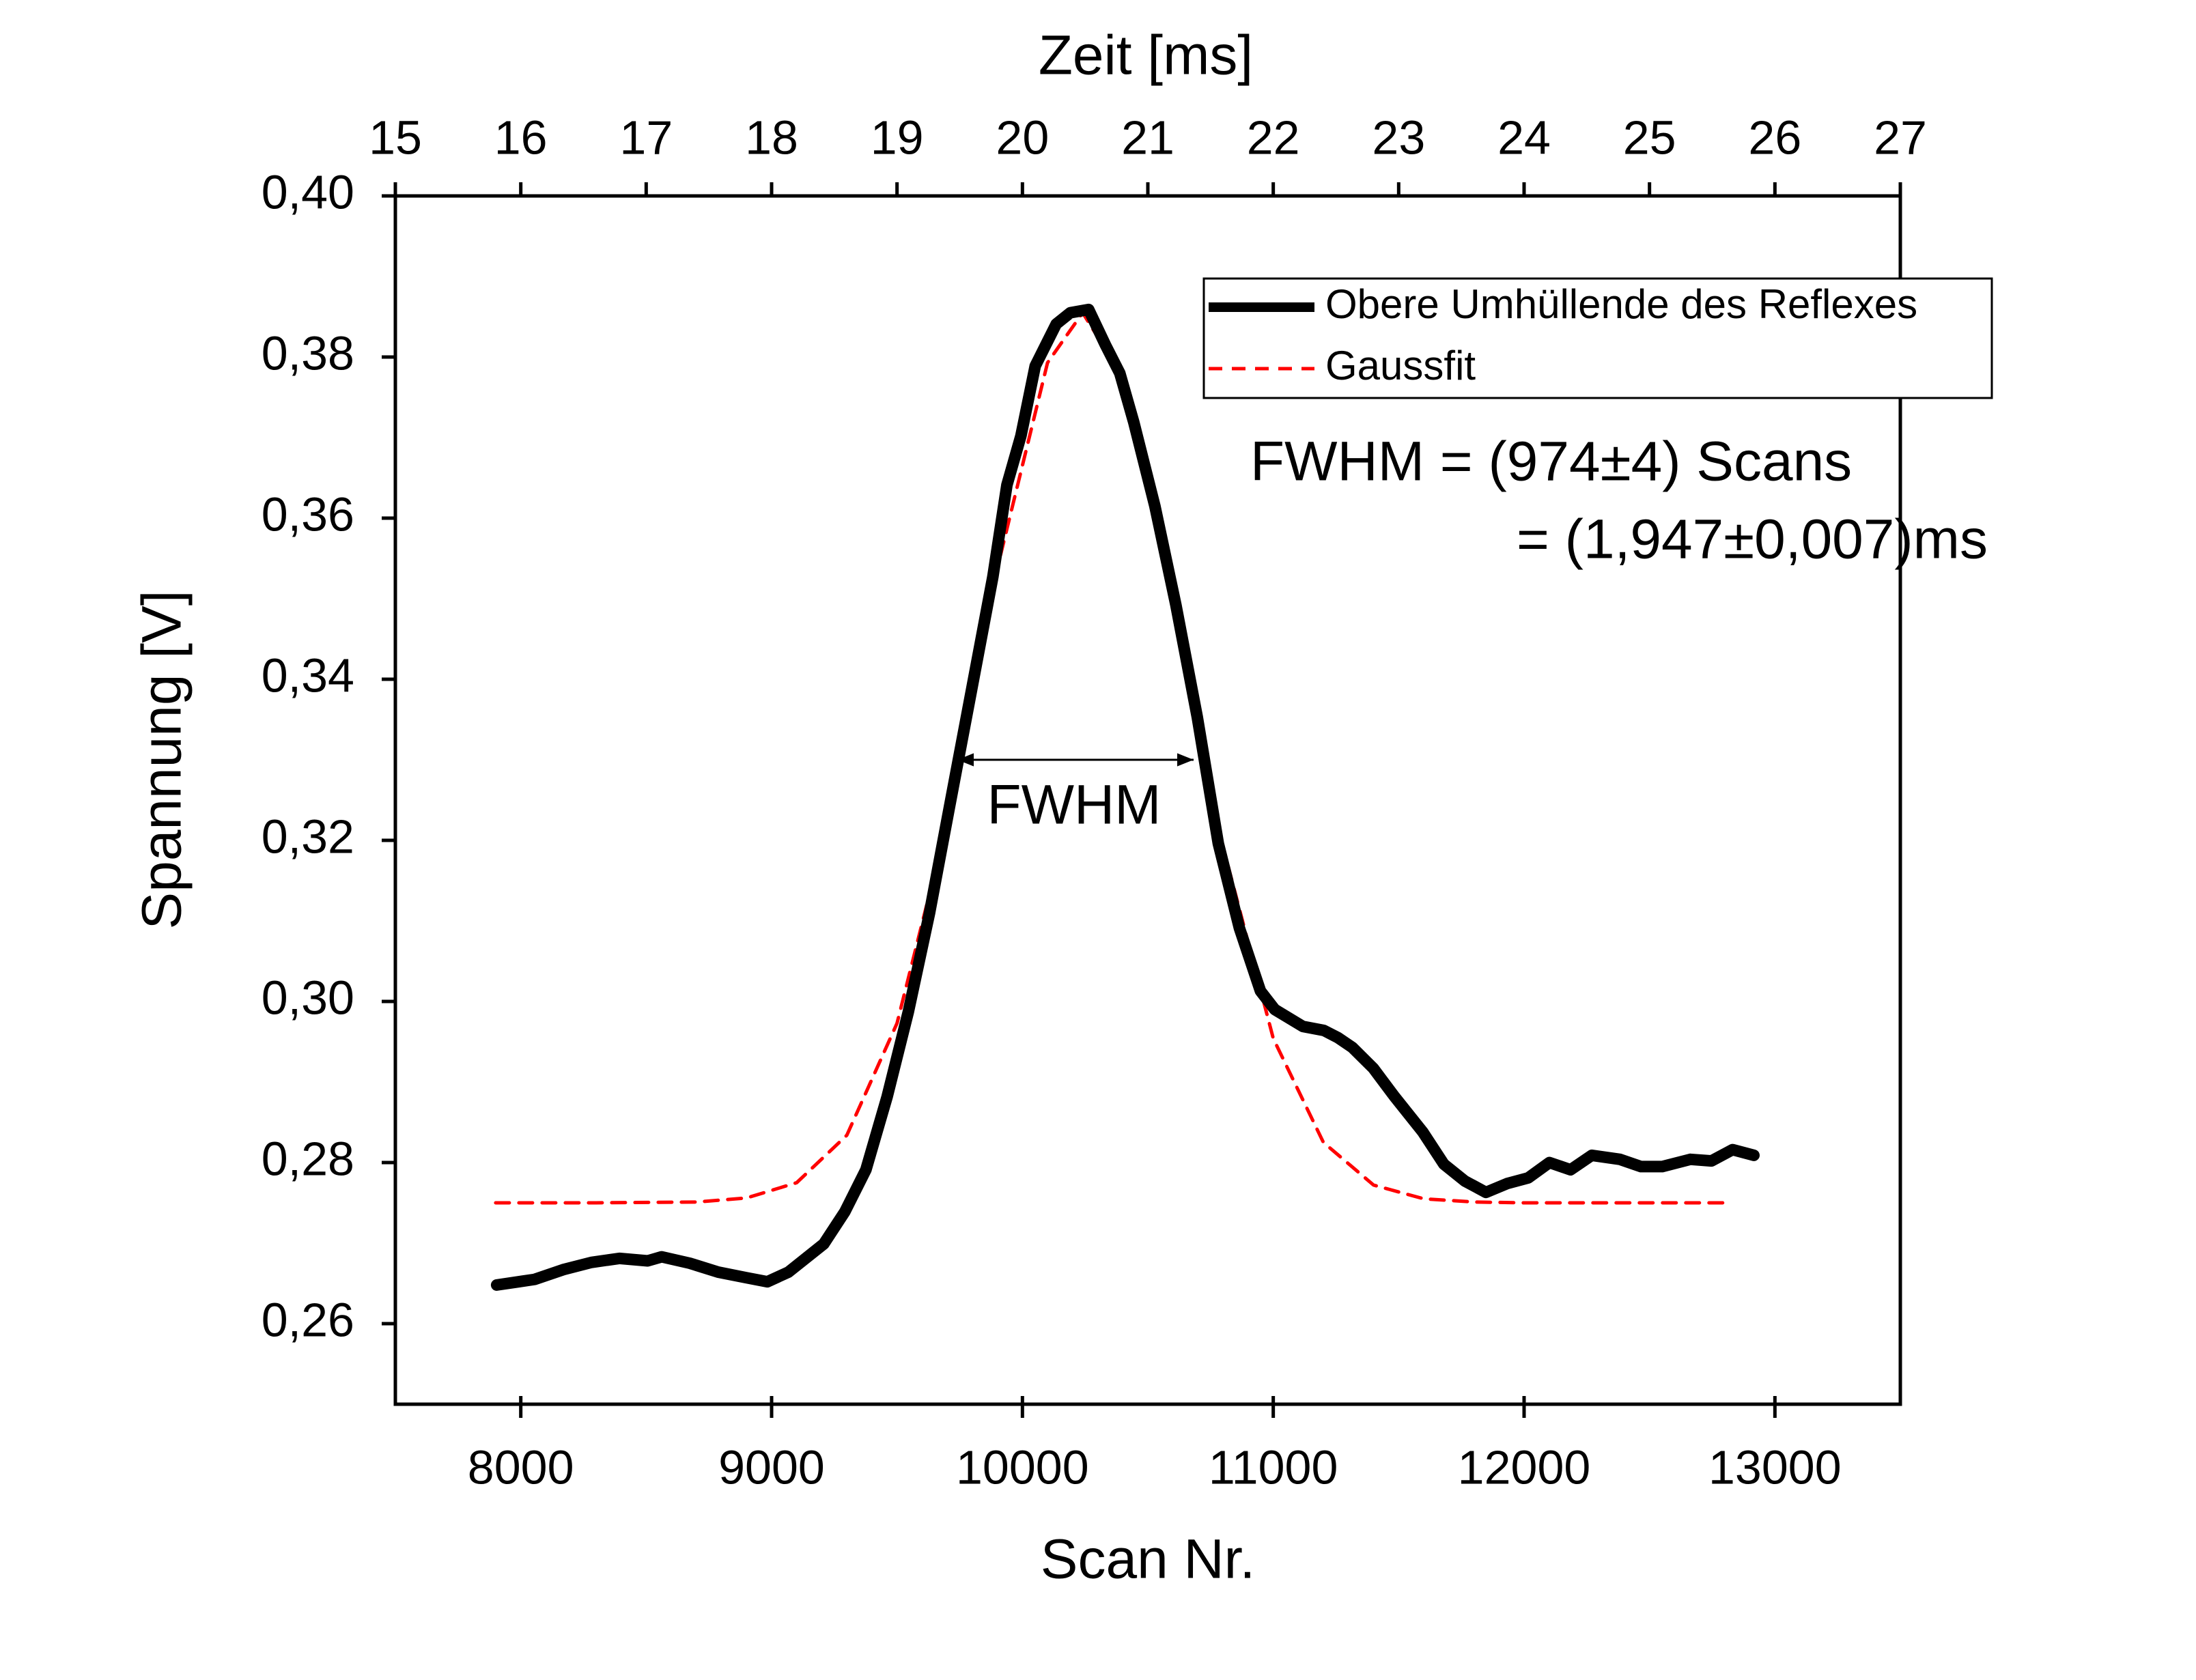  I want to click on x2-tick-label: 16, so click(521, 137).